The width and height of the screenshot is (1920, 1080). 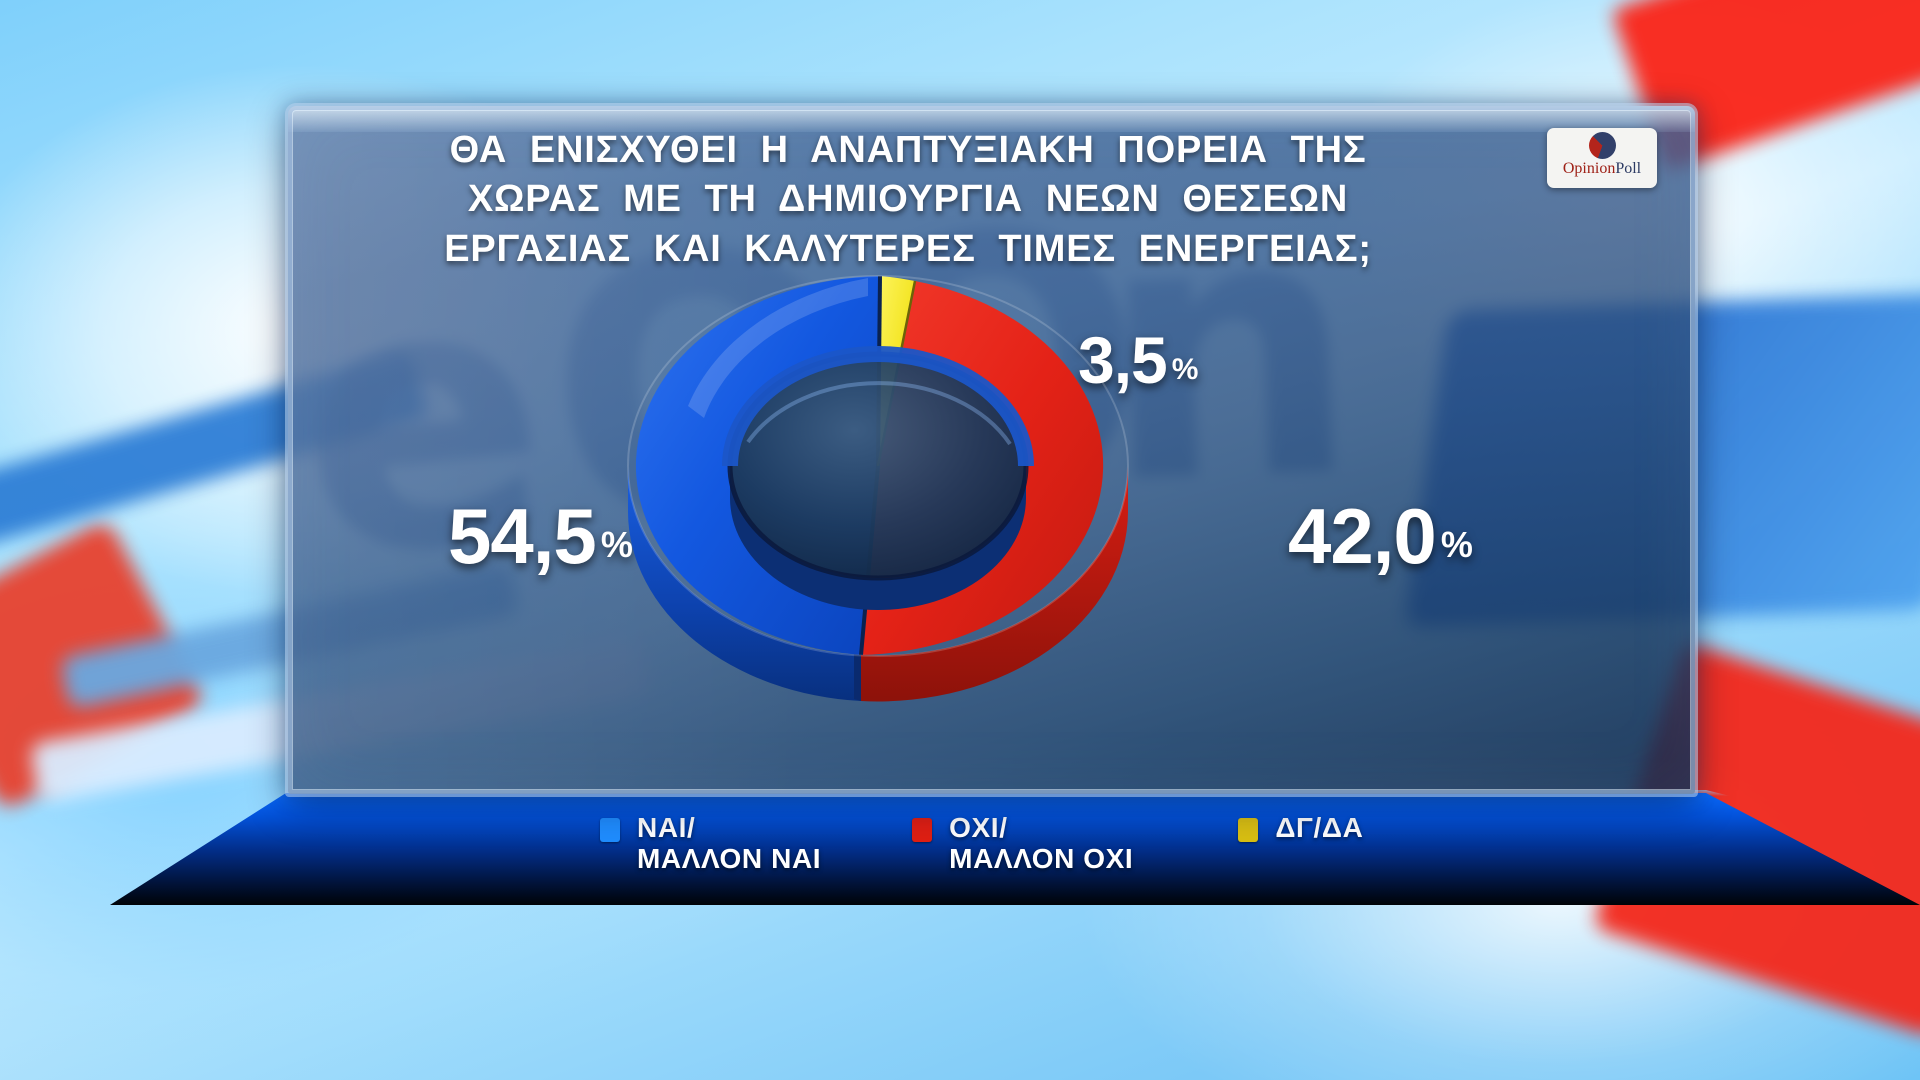 What do you see at coordinates (778, 348) in the screenshot?
I see `donut-specular-highlight` at bounding box center [778, 348].